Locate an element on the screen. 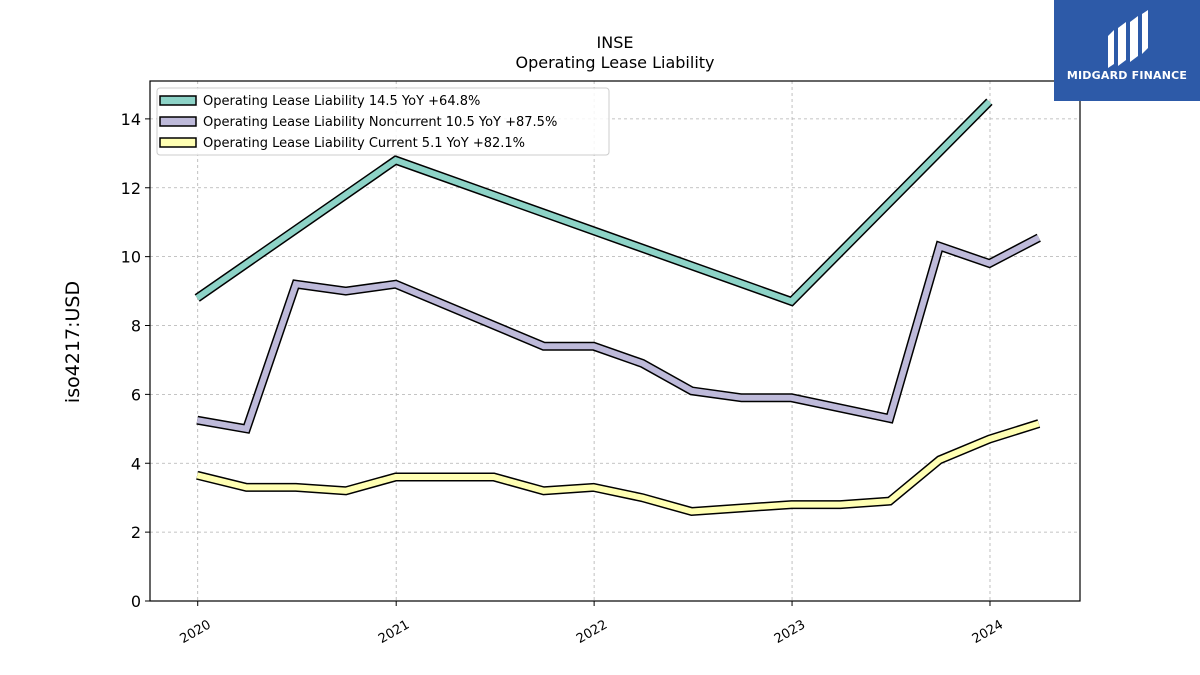 Image resolution: width=1200 pixels, height=675 pixels. y-tick-label: 12 is located at coordinates (131, 188).